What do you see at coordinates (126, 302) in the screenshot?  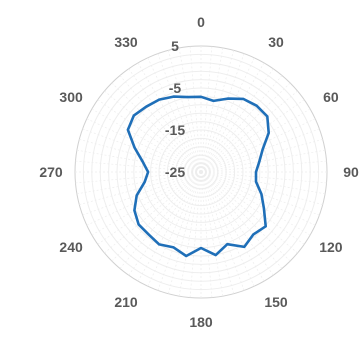 I see `angle-tick-label: 210` at bounding box center [126, 302].